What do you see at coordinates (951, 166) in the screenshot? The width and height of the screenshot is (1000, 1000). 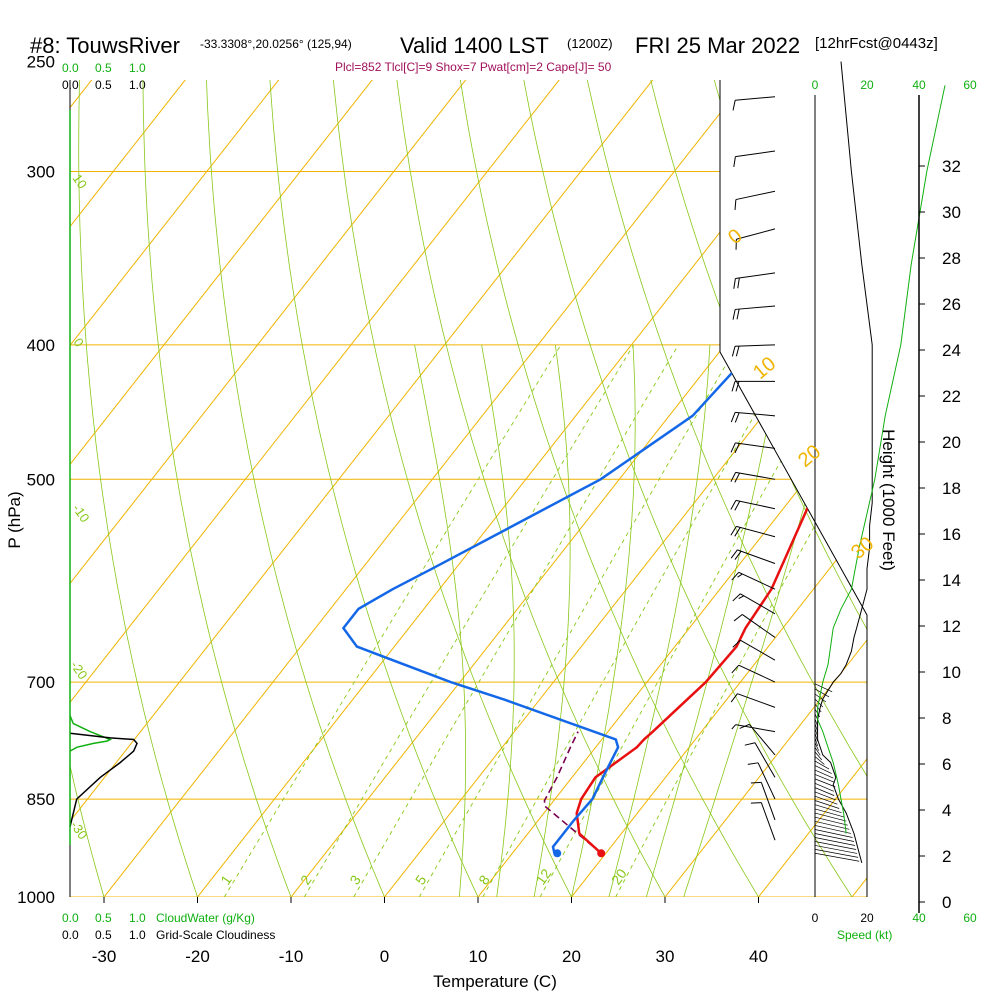 I see `height-tick-32: 32` at bounding box center [951, 166].